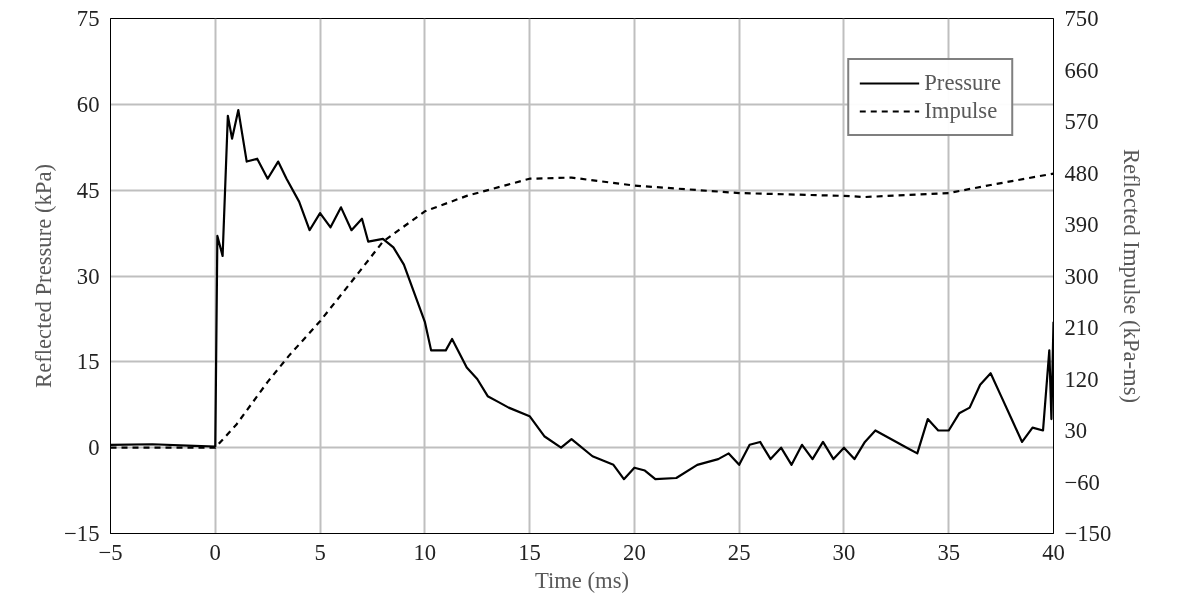 This screenshot has width=1183, height=613. What do you see at coordinates (1053, 552) in the screenshot?
I see `x-tick-label: 40` at bounding box center [1053, 552].